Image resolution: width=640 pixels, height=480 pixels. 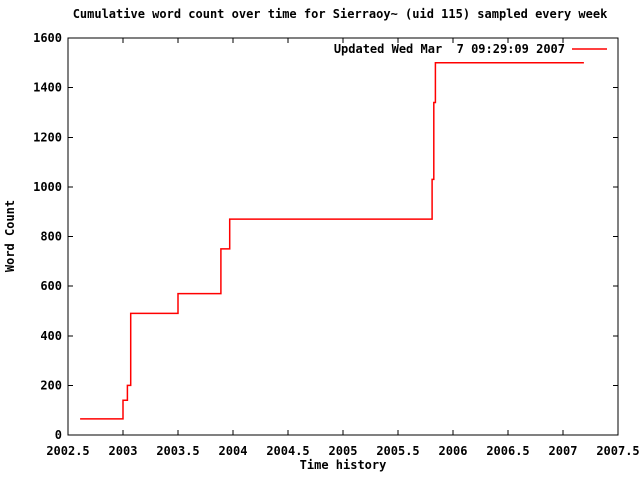 I want to click on x-tick-label: 2005.5, so click(x=397, y=451).